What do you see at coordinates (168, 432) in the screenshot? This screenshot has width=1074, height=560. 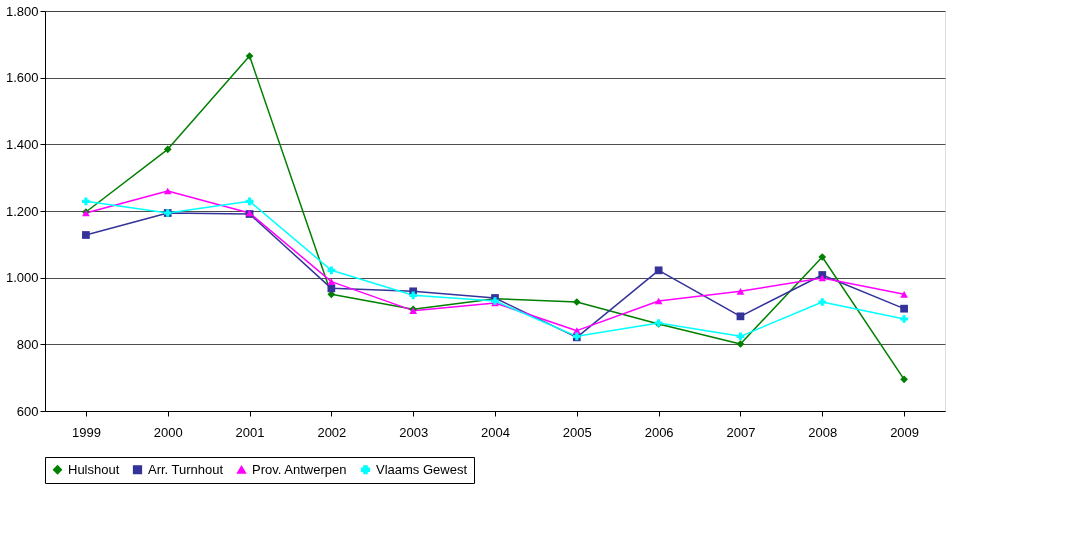 I see `x-tick-label: 2000` at bounding box center [168, 432].